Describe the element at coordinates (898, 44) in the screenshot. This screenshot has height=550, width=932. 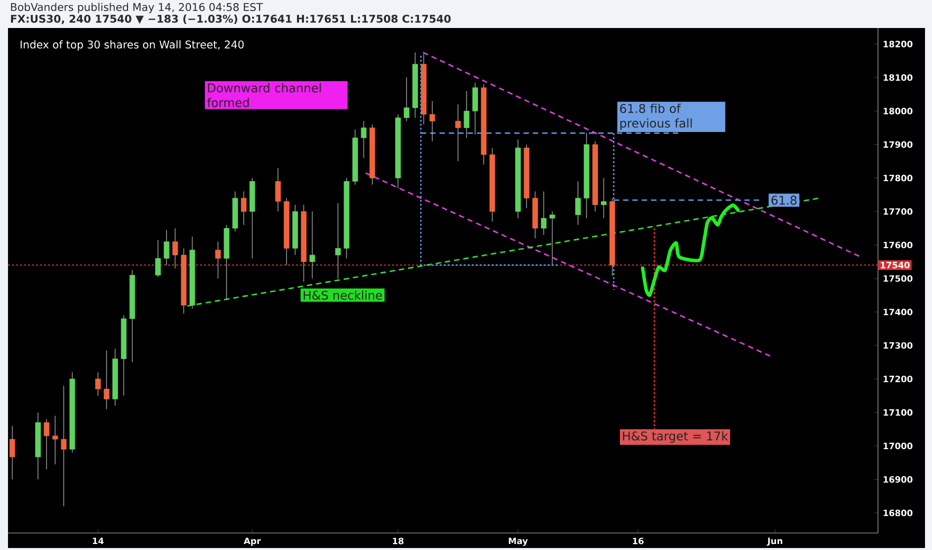
I see `y-tick-label: 18200` at that location.